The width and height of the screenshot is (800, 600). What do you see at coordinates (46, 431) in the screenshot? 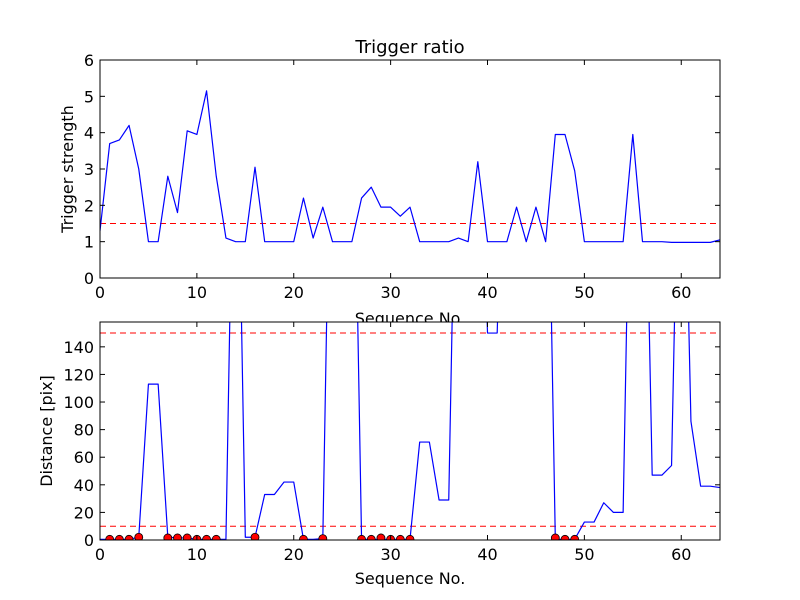
I see `y-axis-label: Distance [pix]` at bounding box center [46, 431].